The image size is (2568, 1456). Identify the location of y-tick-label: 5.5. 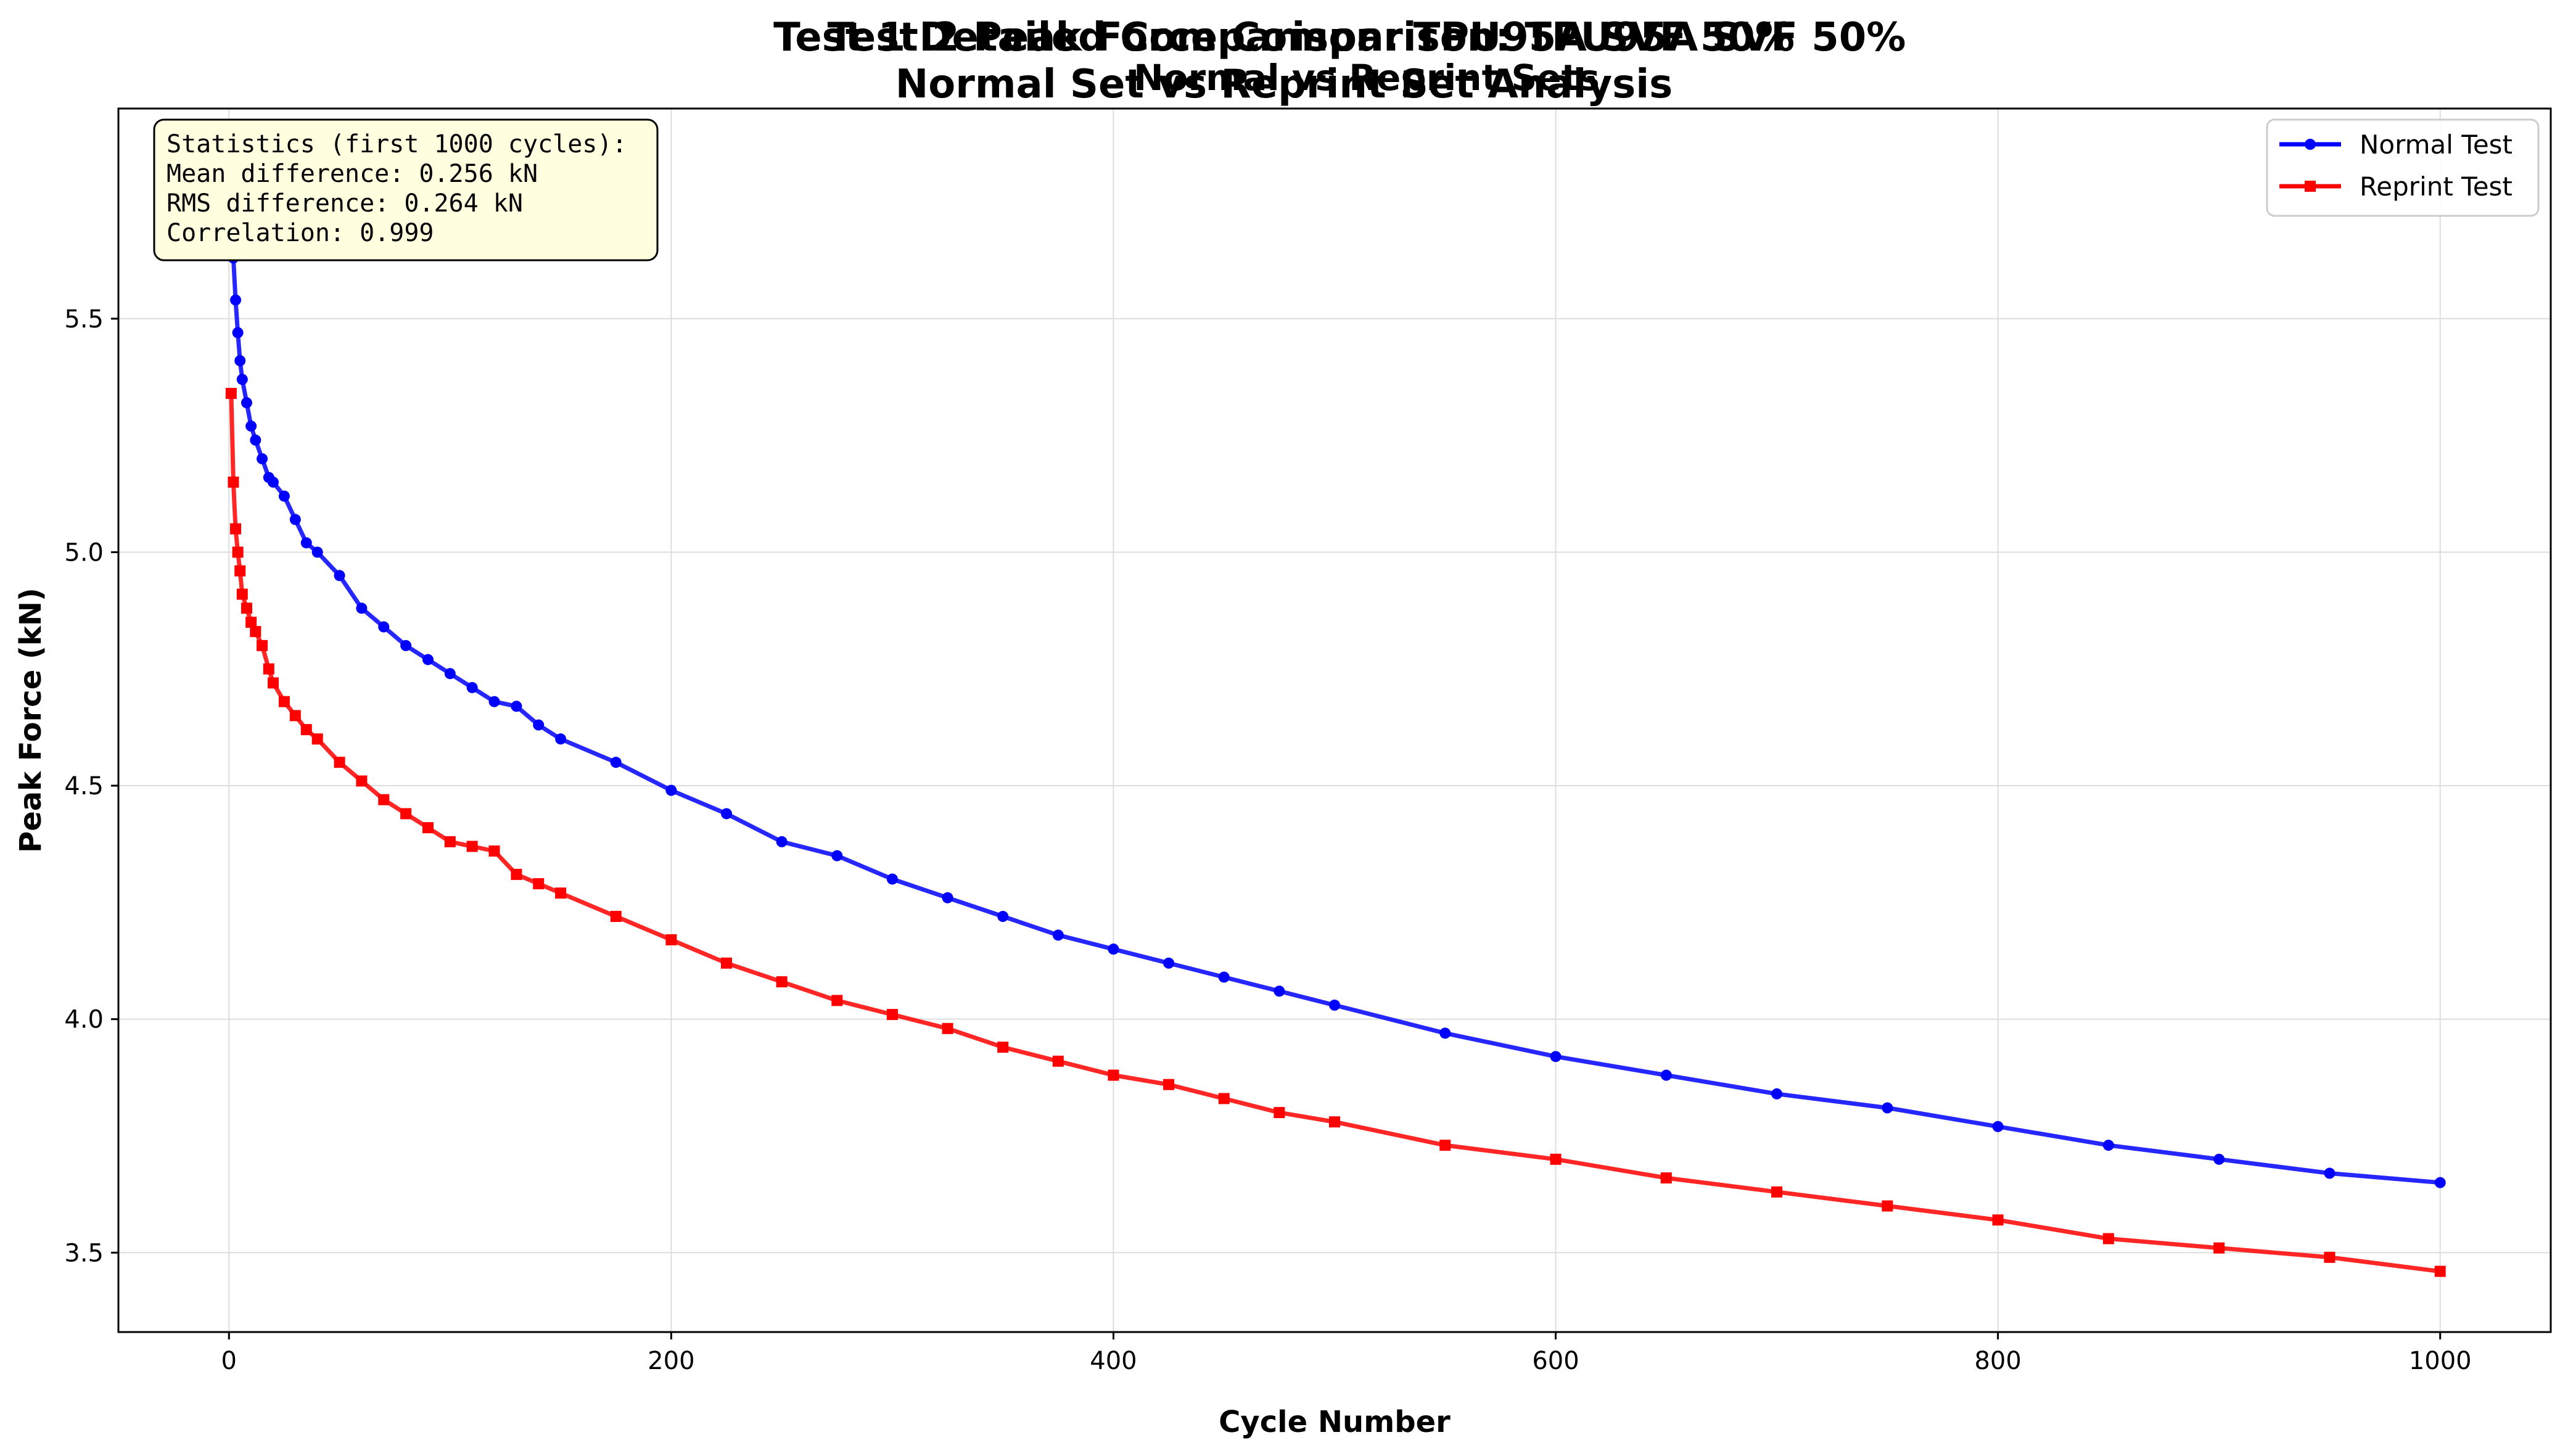
(84, 320).